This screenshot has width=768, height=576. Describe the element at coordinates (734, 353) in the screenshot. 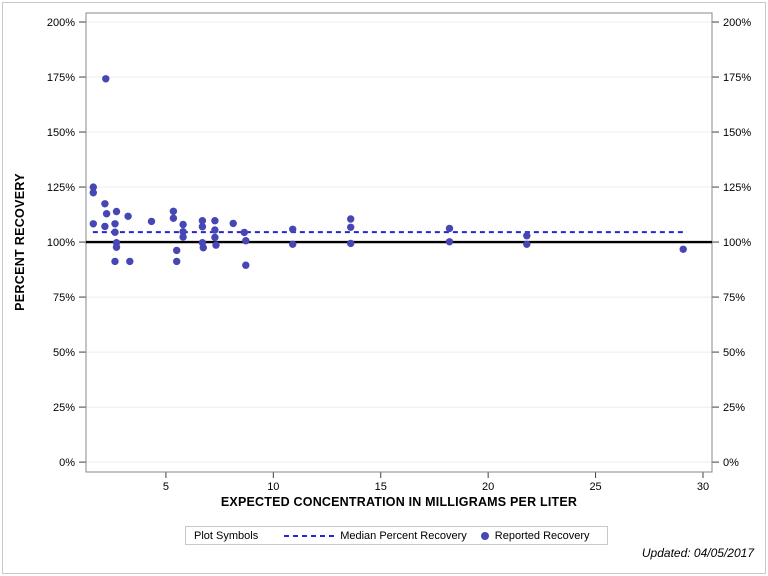

I see `y-tick-label-right: 50%` at that location.